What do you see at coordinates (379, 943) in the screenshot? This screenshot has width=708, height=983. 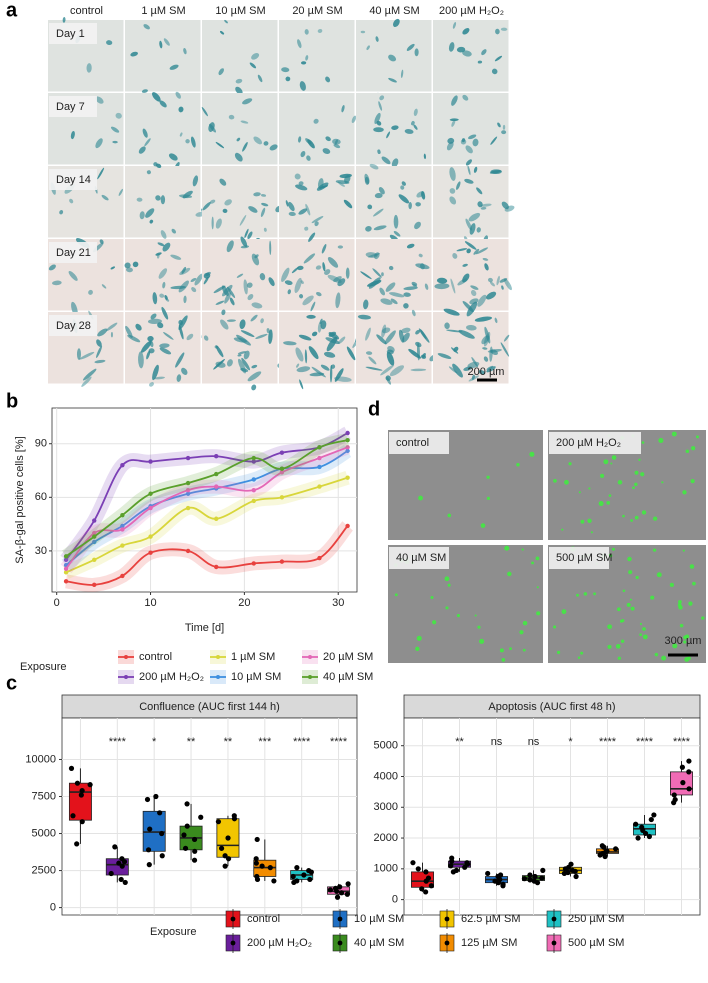 I see `legend-label: 40 µM SM` at bounding box center [379, 943].